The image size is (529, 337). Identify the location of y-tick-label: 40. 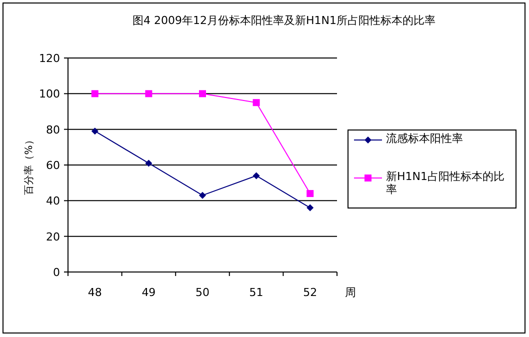
(53, 201).